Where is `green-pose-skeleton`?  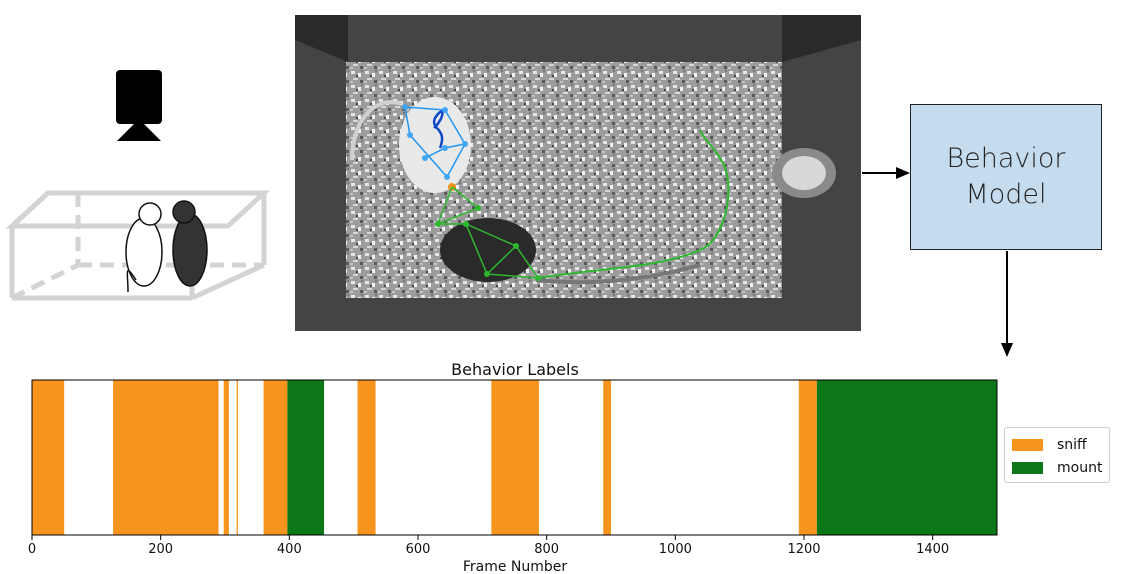
green-pose-skeleton is located at coordinates (582, 205).